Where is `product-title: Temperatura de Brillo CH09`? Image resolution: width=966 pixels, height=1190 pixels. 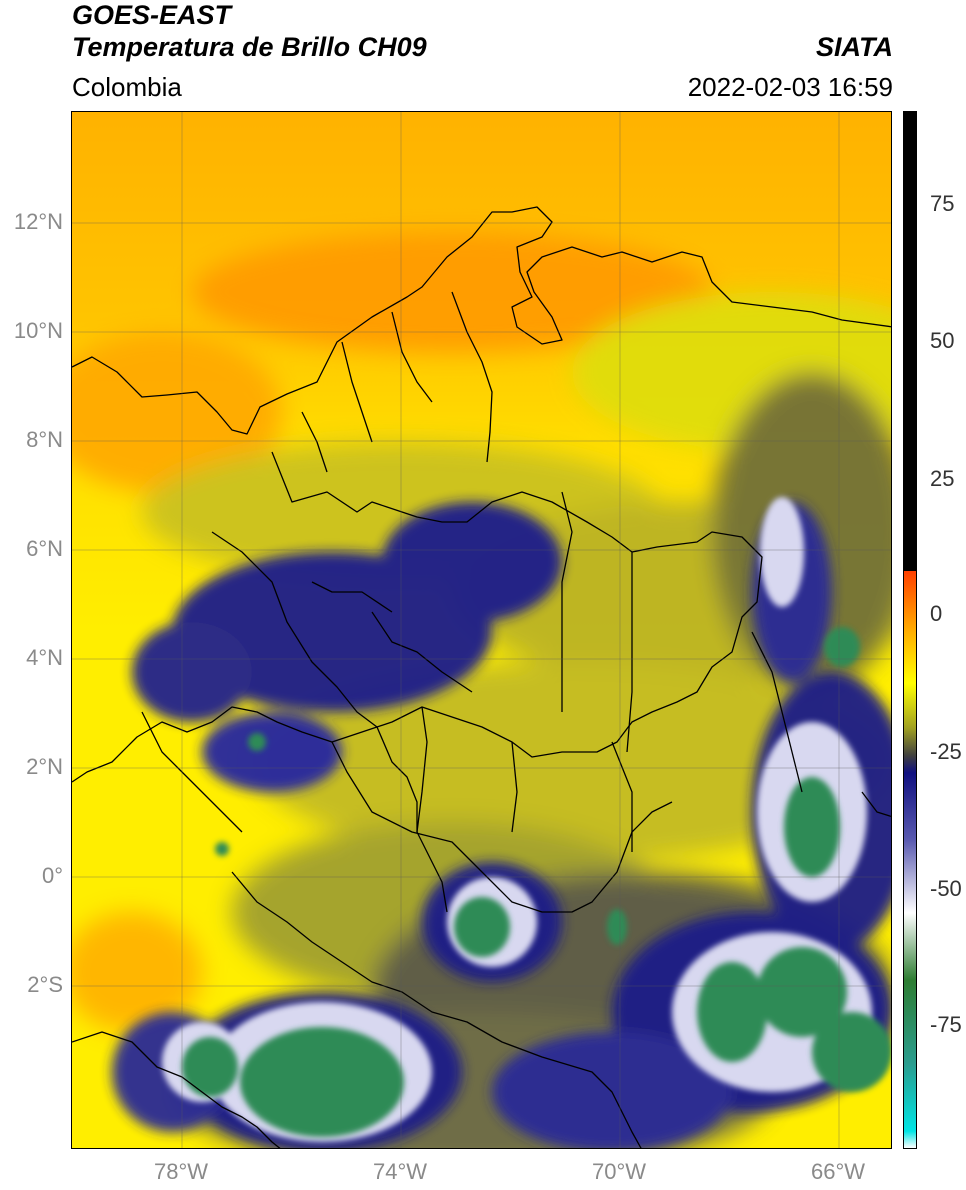 product-title: Temperatura de Brillo CH09 is located at coordinates (249, 47).